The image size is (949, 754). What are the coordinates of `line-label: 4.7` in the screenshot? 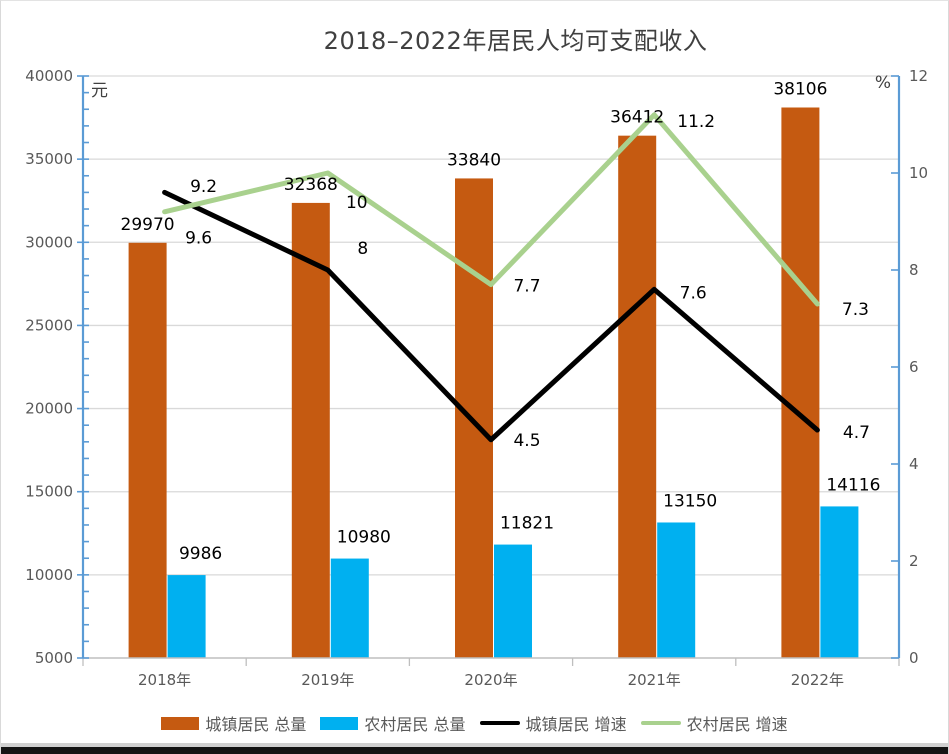 It's located at (856, 433).